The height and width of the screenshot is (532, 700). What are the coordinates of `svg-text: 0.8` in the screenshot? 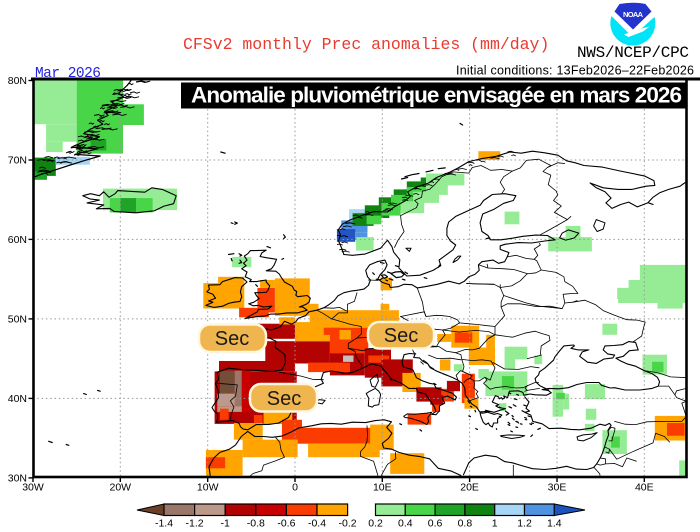 It's located at (465, 524).